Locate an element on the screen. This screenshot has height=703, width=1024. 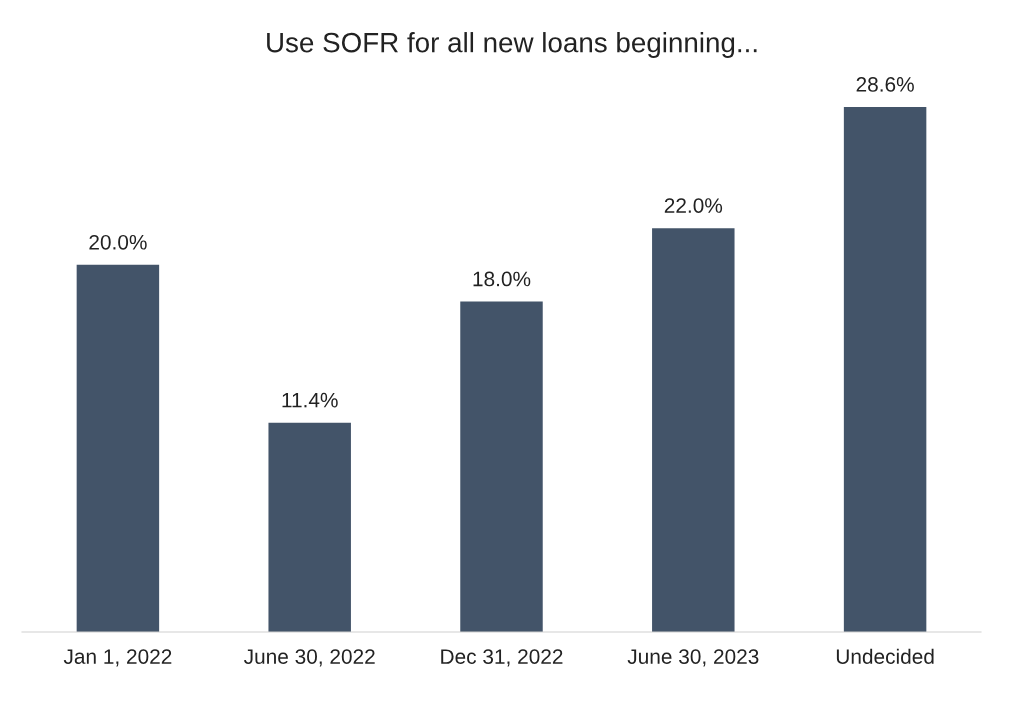
x-tick-label: June 30, 2022 is located at coordinates (309, 658).